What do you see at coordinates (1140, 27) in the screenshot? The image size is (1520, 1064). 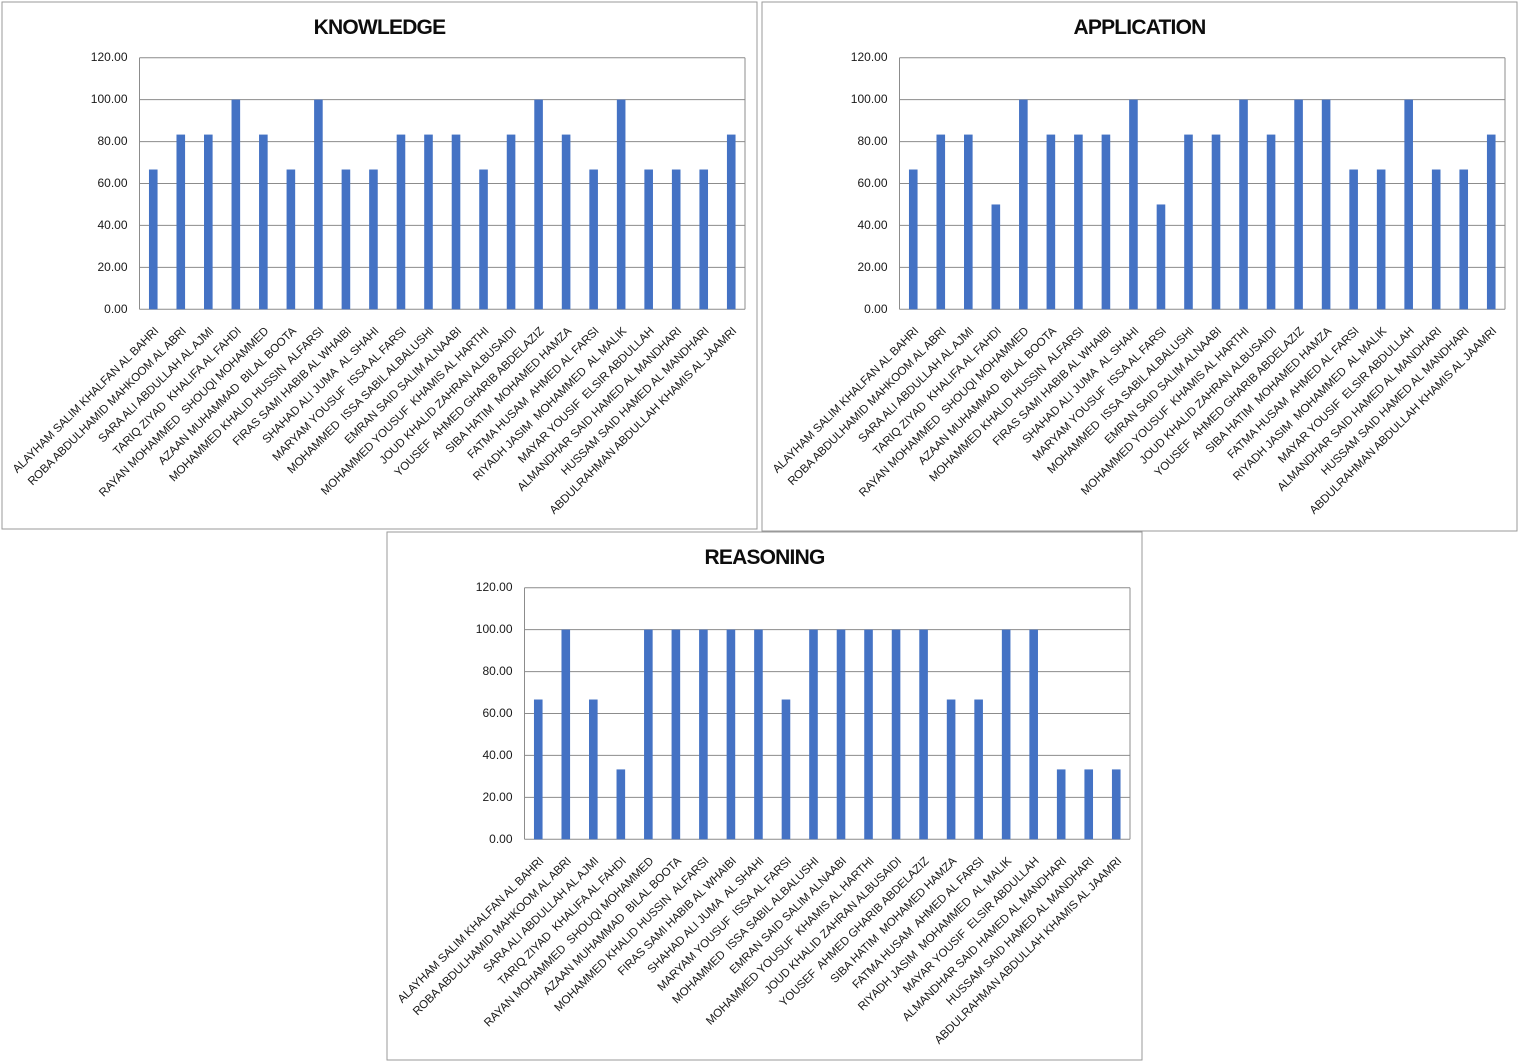 I see `svg-text: APPLICATION` at bounding box center [1140, 27].